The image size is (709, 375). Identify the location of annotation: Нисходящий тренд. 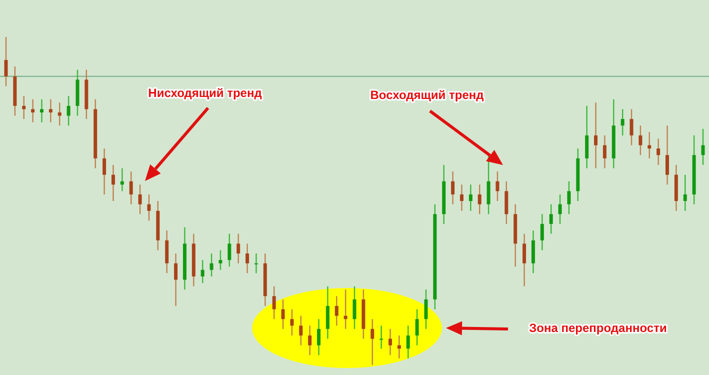
(205, 93).